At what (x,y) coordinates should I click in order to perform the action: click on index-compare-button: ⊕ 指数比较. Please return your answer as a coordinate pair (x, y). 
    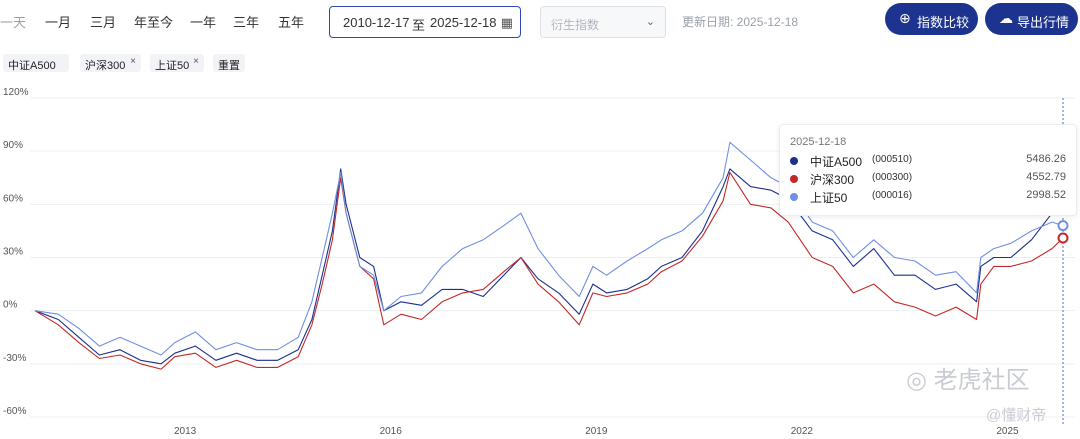
    Looking at the image, I should click on (931, 19).